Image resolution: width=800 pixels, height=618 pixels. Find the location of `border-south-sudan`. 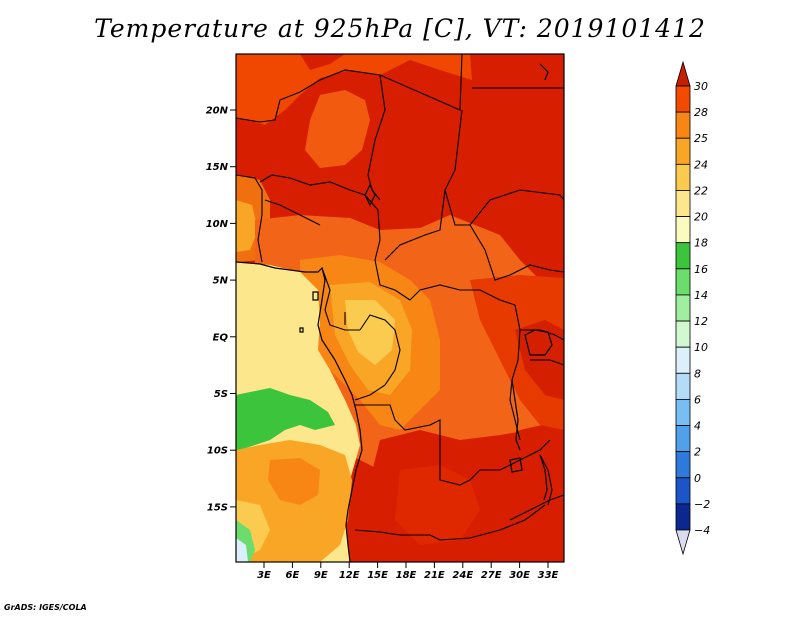

border-south-sudan is located at coordinates (516, 252).